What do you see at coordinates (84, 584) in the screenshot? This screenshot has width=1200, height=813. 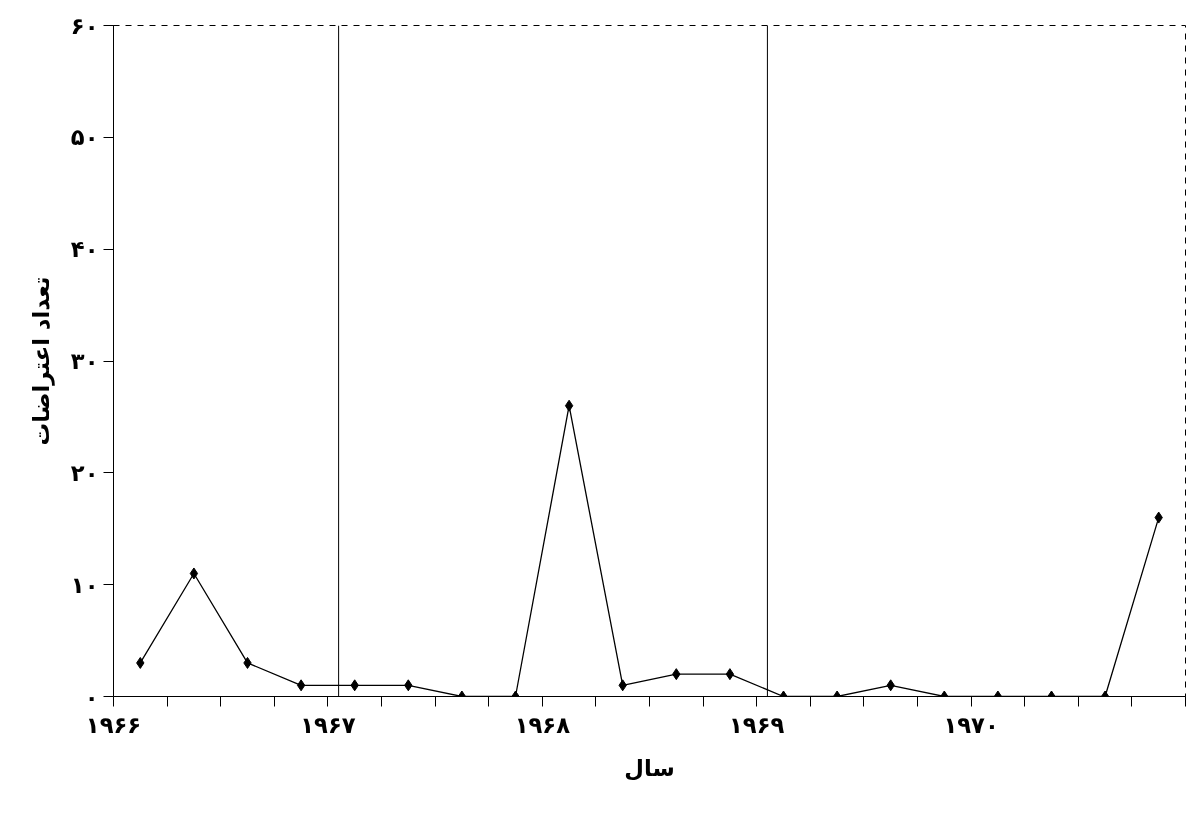 I see `y-tick-label: ۱۰` at bounding box center [84, 584].